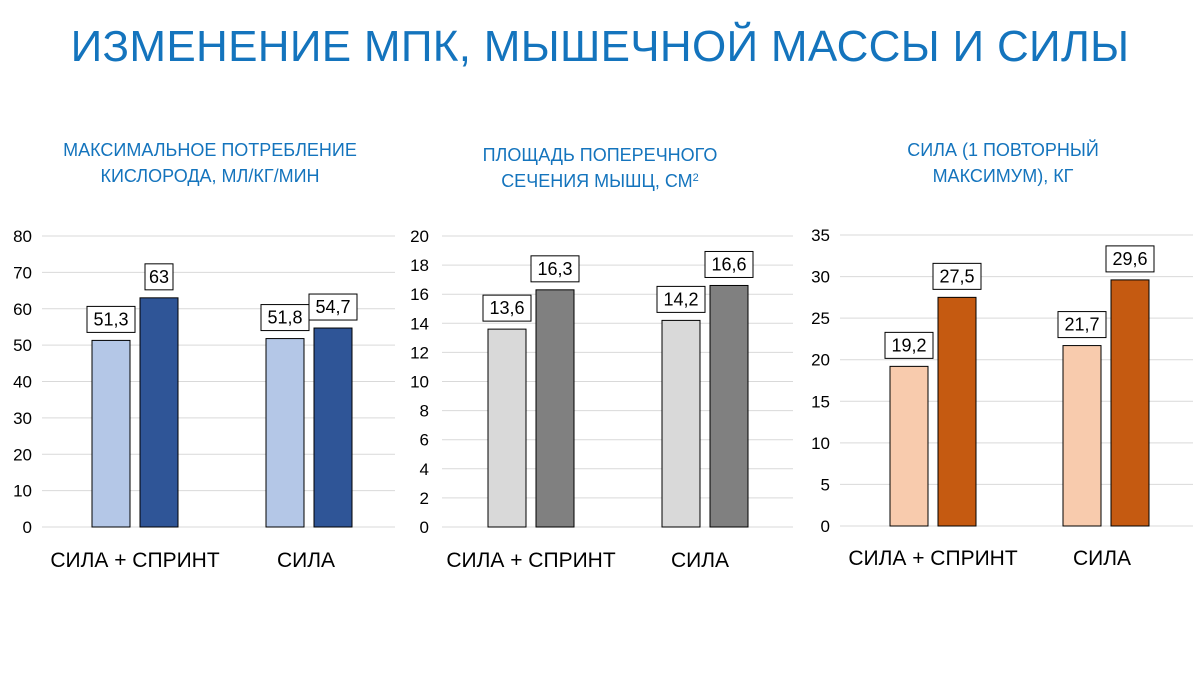 This screenshot has height=675, width=1200. What do you see at coordinates (419, 265) in the screenshot?
I see `y-tick-label: 18` at bounding box center [419, 265].